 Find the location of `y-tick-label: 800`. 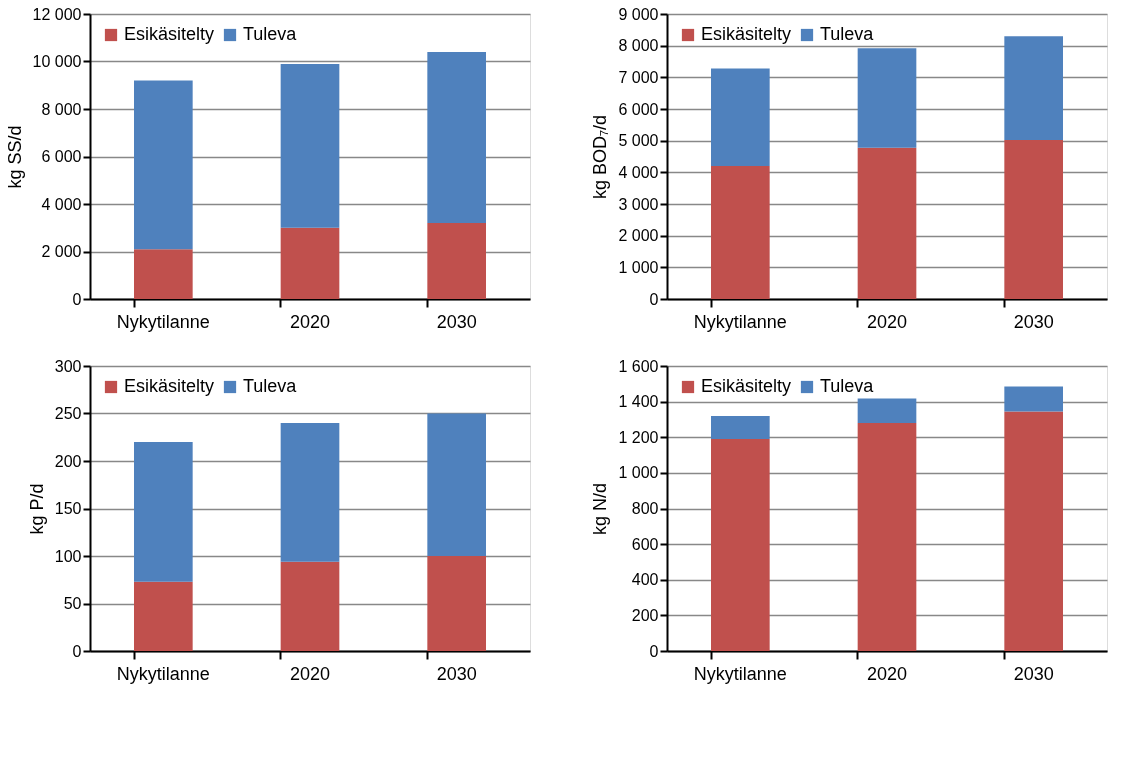

y-tick-label: 800 is located at coordinates (645, 508).